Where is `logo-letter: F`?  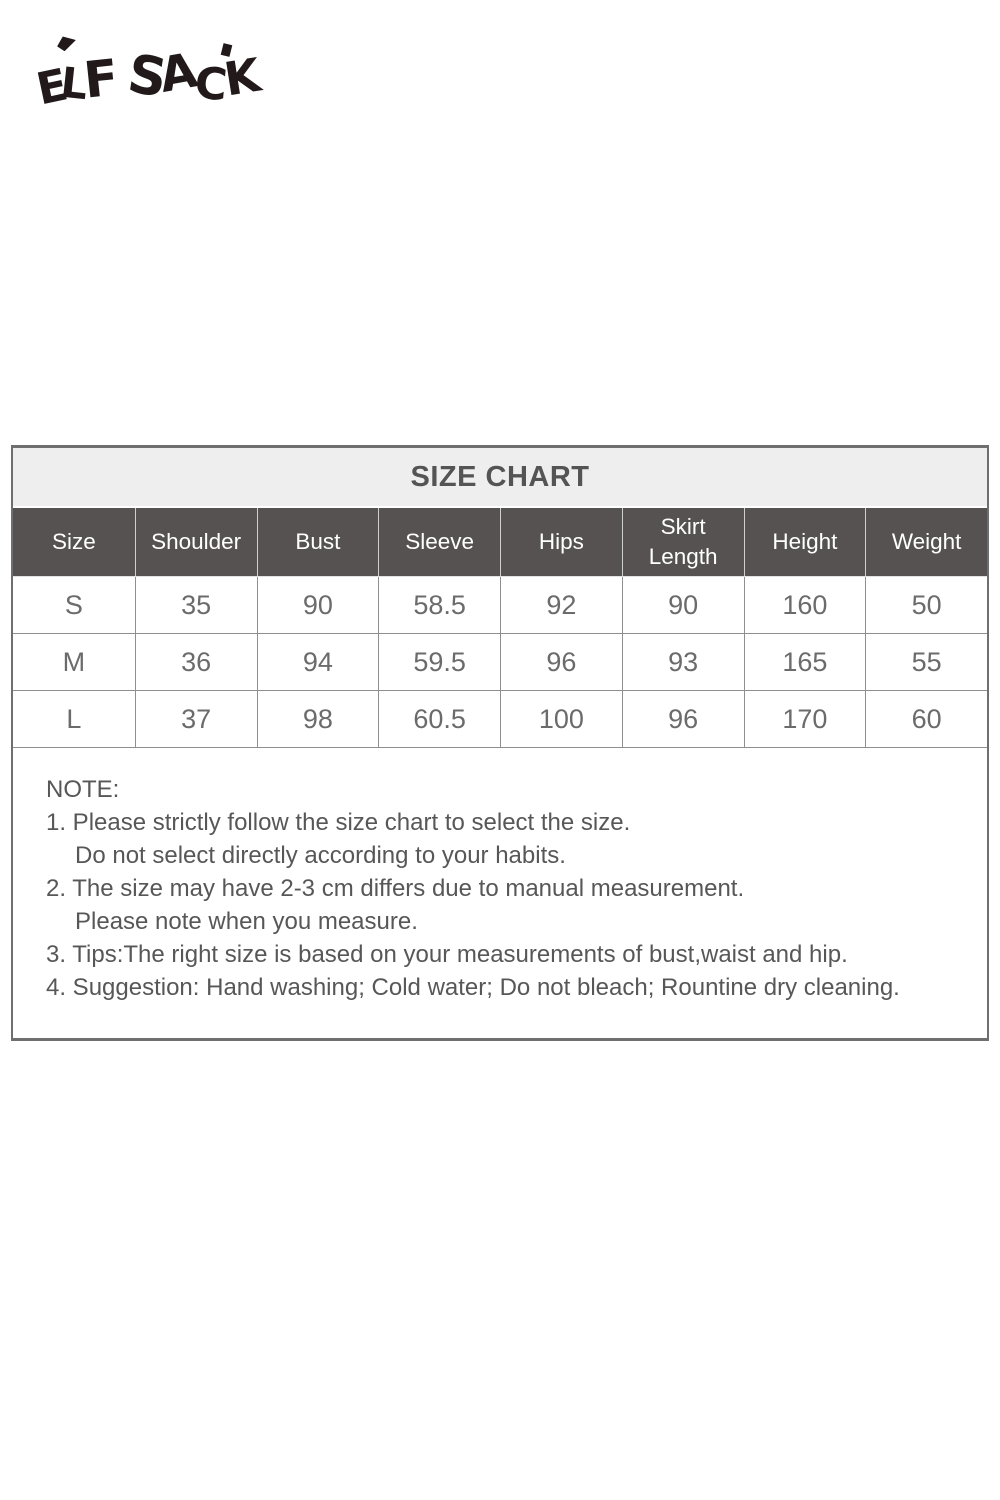
logo-letter: F is located at coordinates (100, 79).